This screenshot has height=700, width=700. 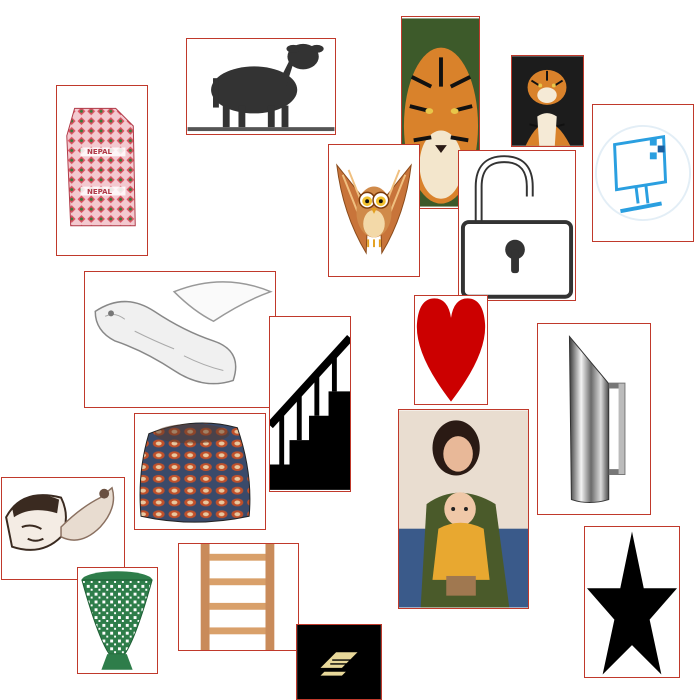 I want to click on owl-tile, so click(x=374, y=210).